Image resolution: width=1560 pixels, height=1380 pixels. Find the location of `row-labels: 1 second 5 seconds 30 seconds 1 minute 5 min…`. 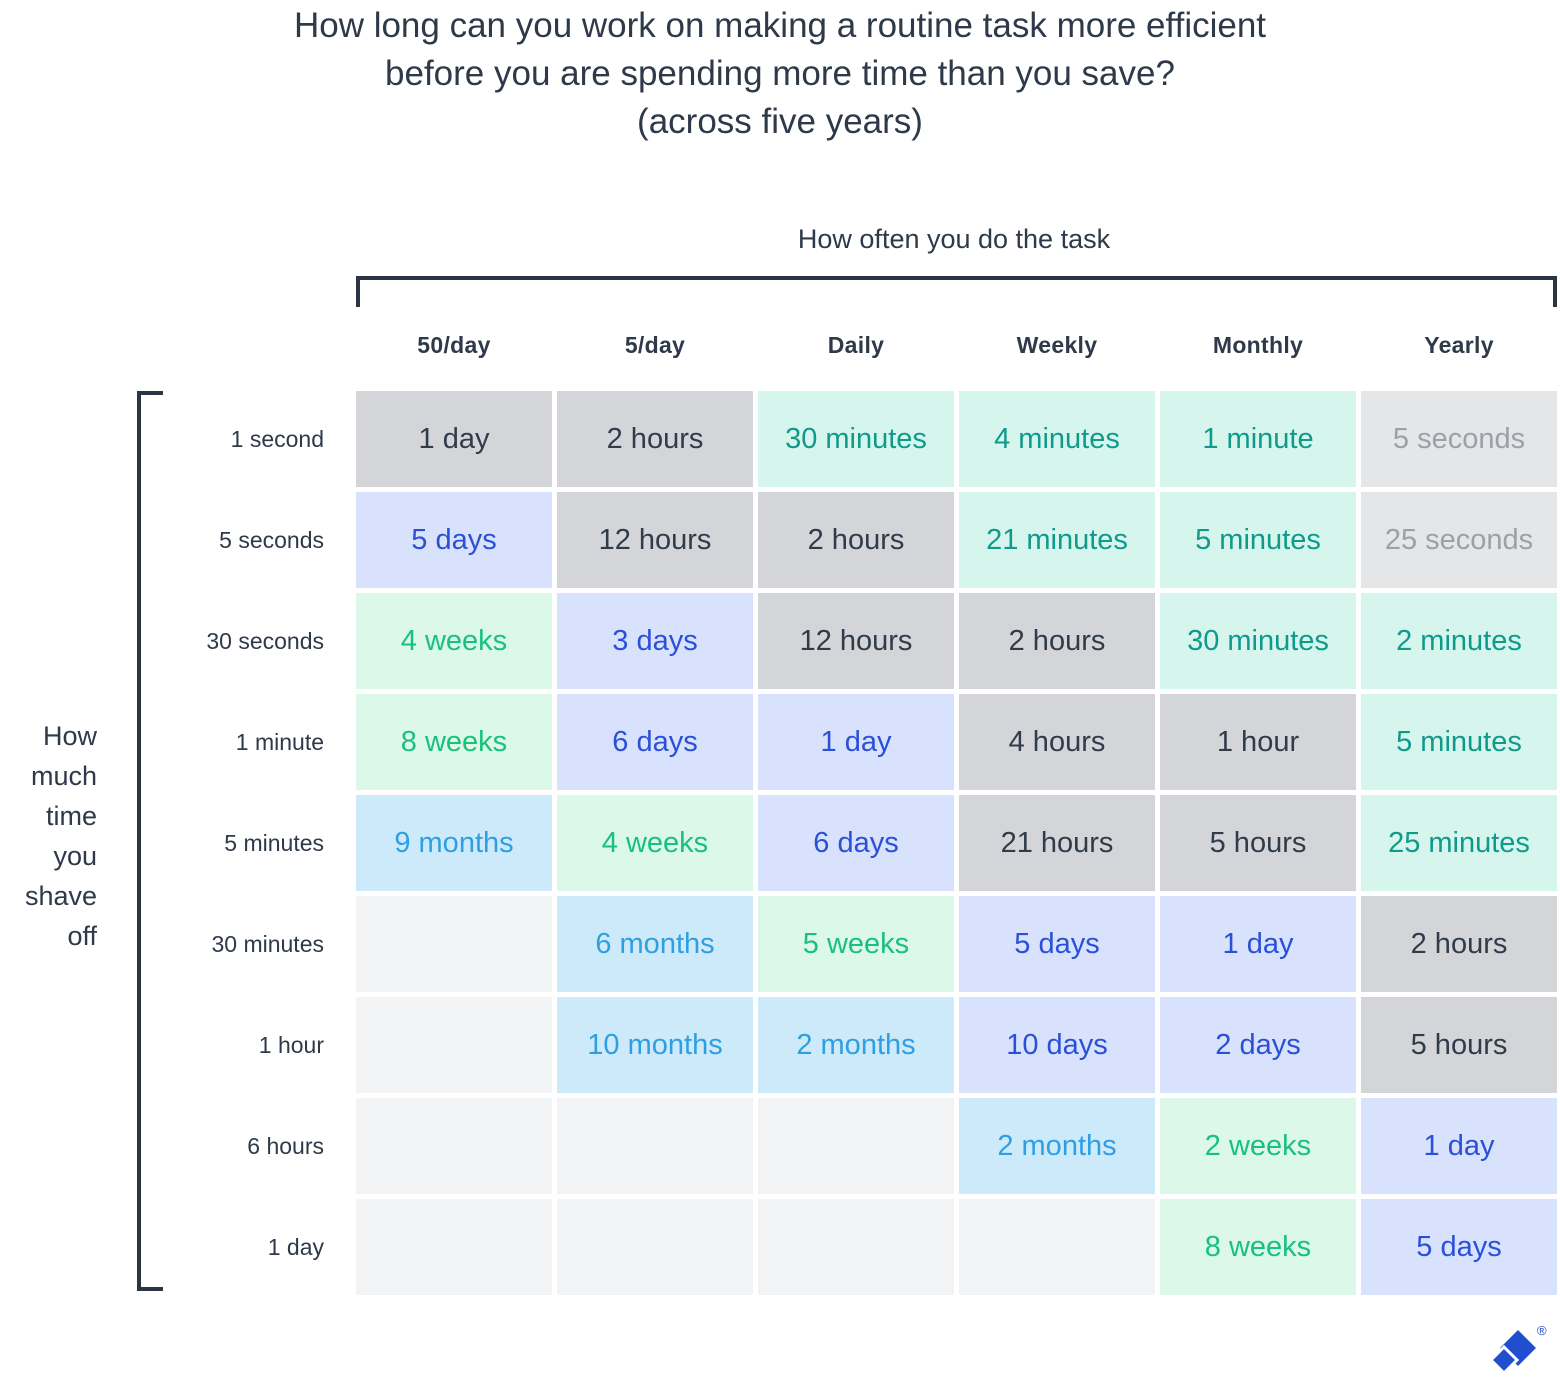

row-labels: 1 second 5 seconds 30 seconds 1 minute 5 min… is located at coordinates (242, 845).